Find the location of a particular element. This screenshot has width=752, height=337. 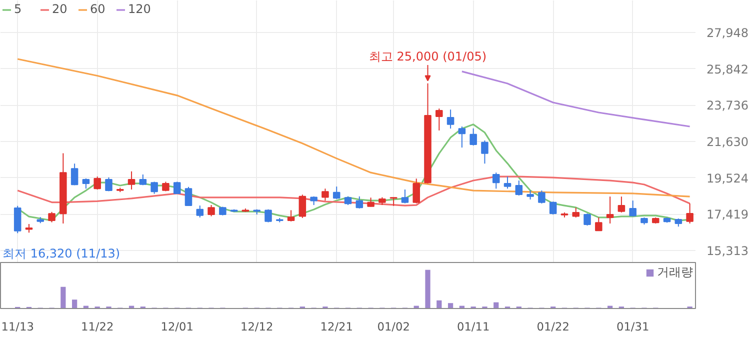

legend-label: 60 is located at coordinates (98, 9).